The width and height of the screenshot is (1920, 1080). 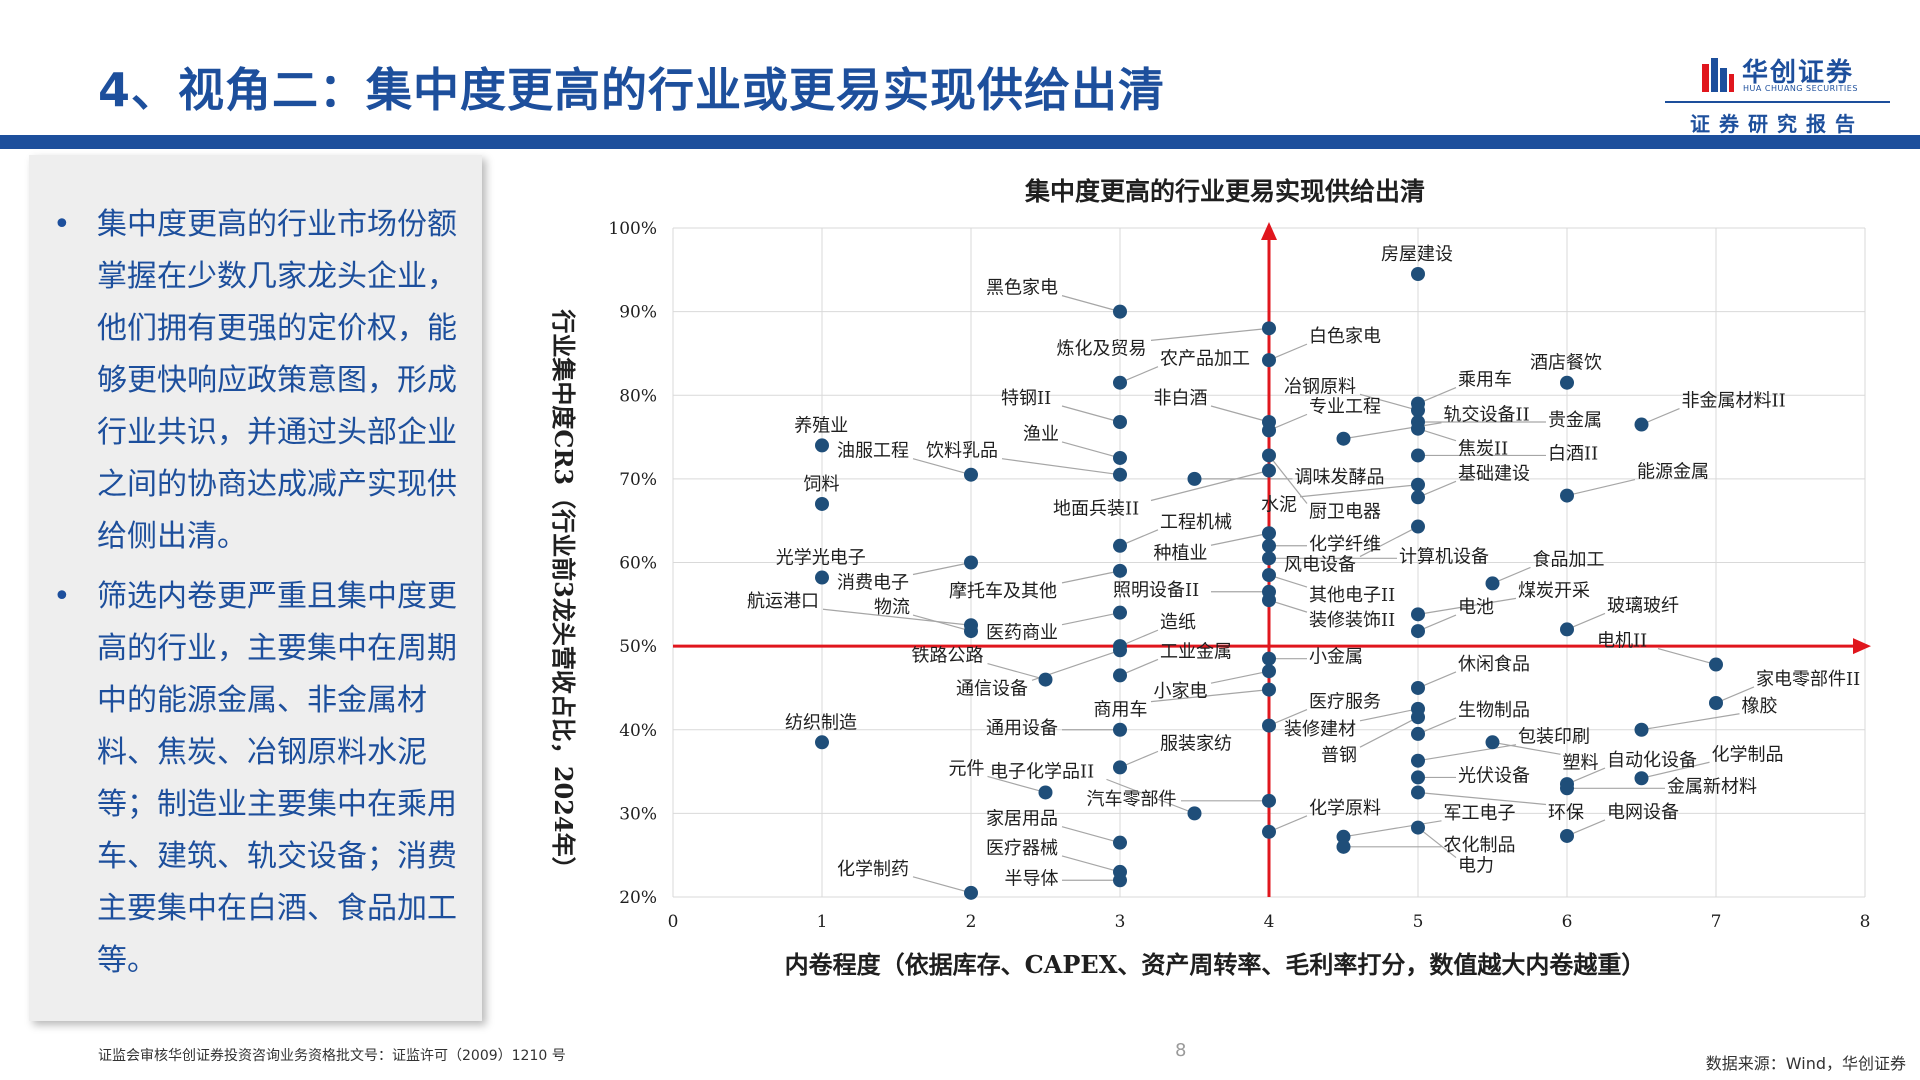 What do you see at coordinates (1485, 380) in the screenshot?
I see `point-label: 乘用车` at bounding box center [1485, 380].